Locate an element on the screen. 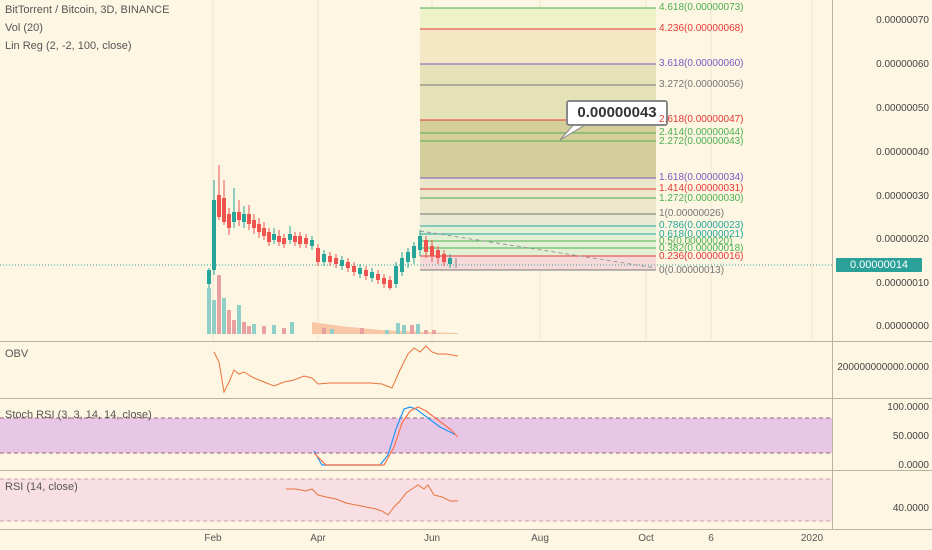  rsi-axis-label: 40.0000 is located at coordinates (910, 508).